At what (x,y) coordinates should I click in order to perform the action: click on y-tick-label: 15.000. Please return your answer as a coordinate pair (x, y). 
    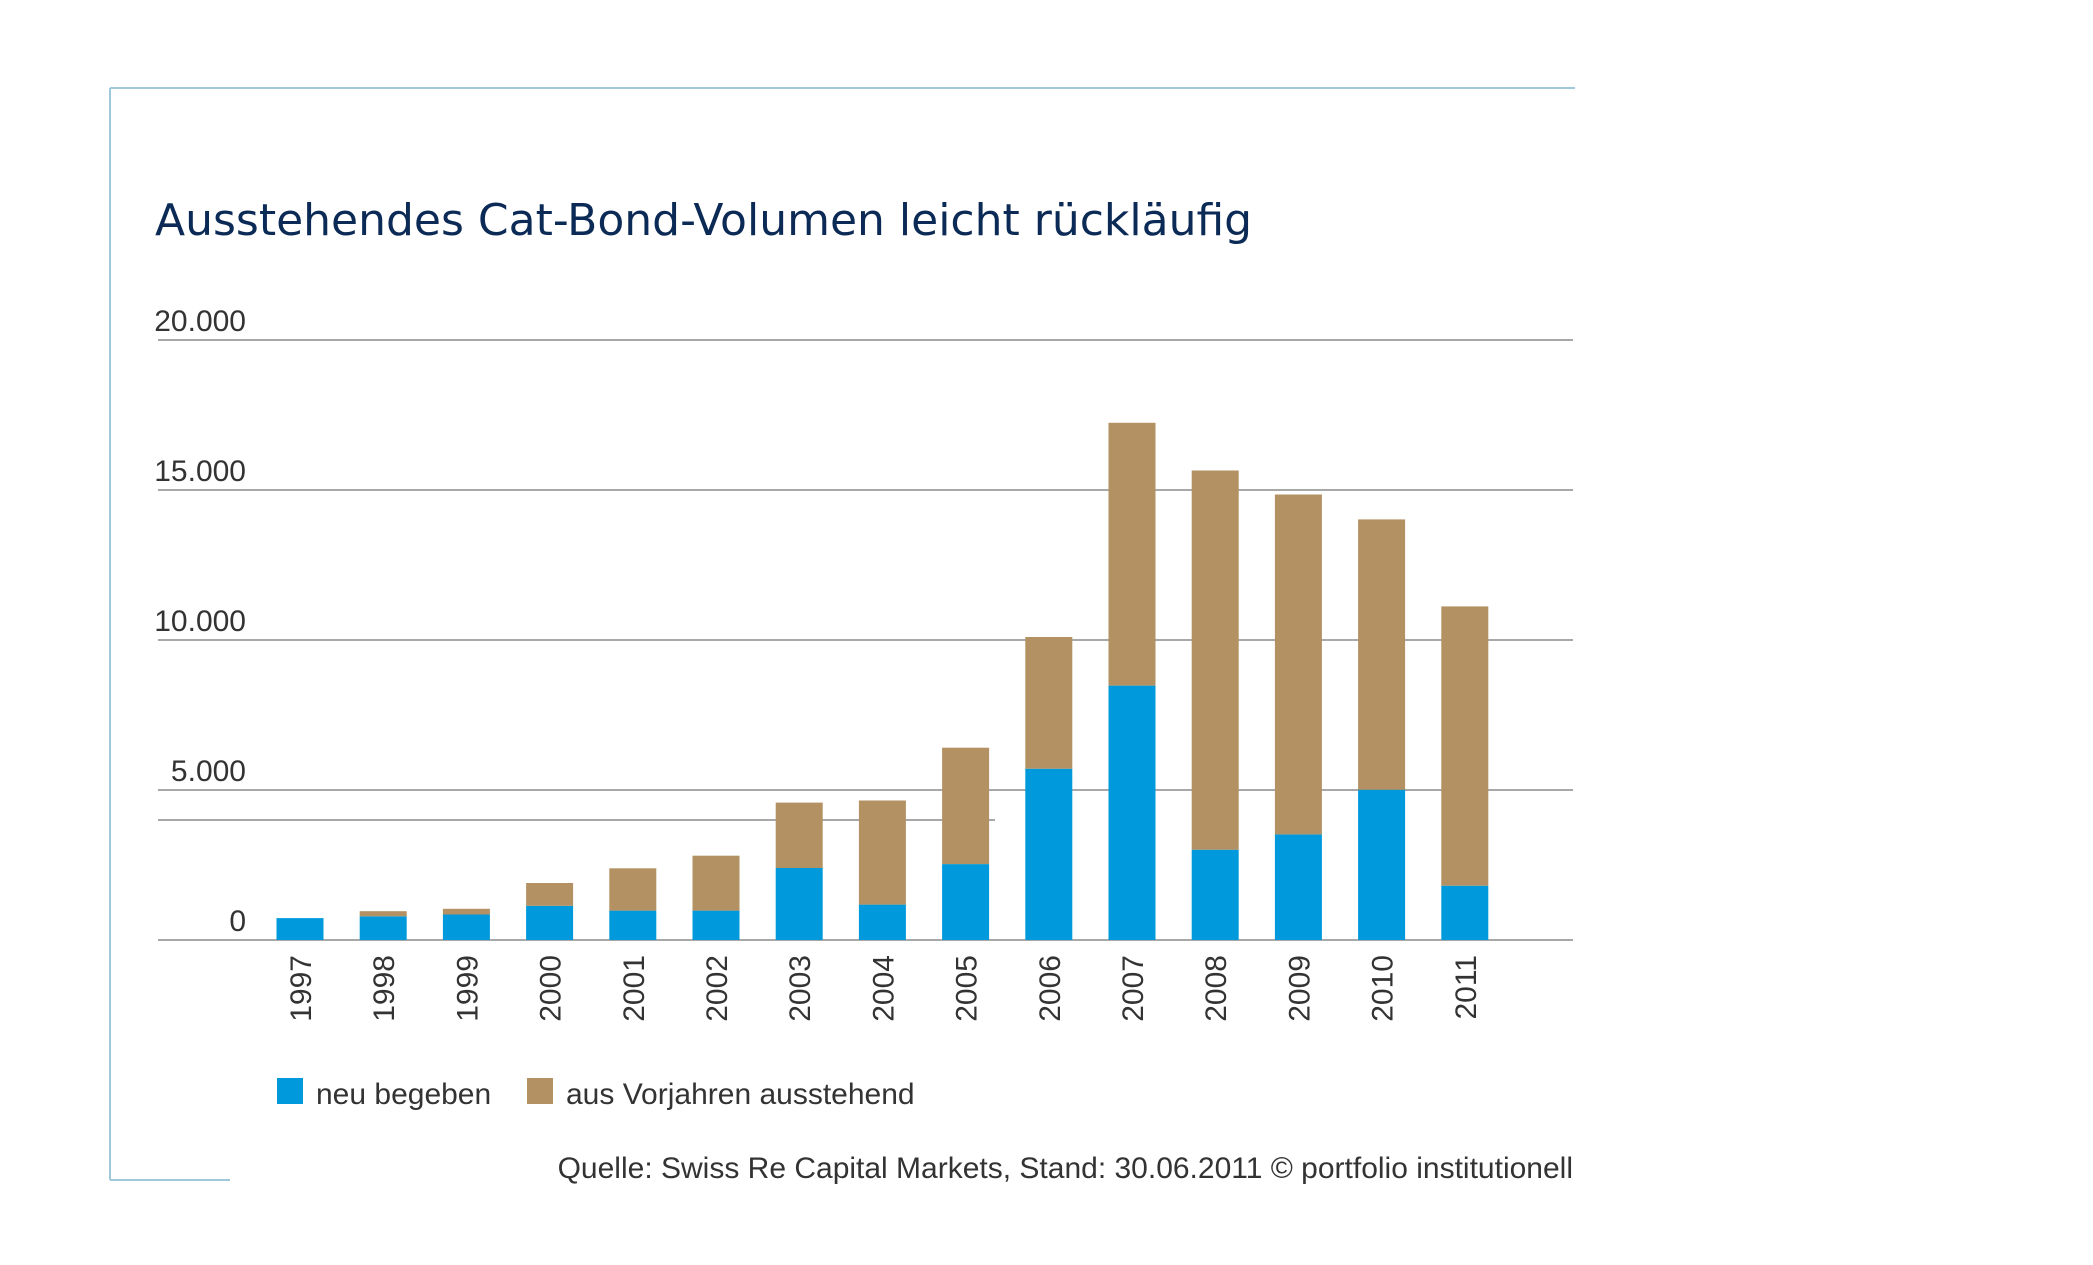
    Looking at the image, I should click on (200, 471).